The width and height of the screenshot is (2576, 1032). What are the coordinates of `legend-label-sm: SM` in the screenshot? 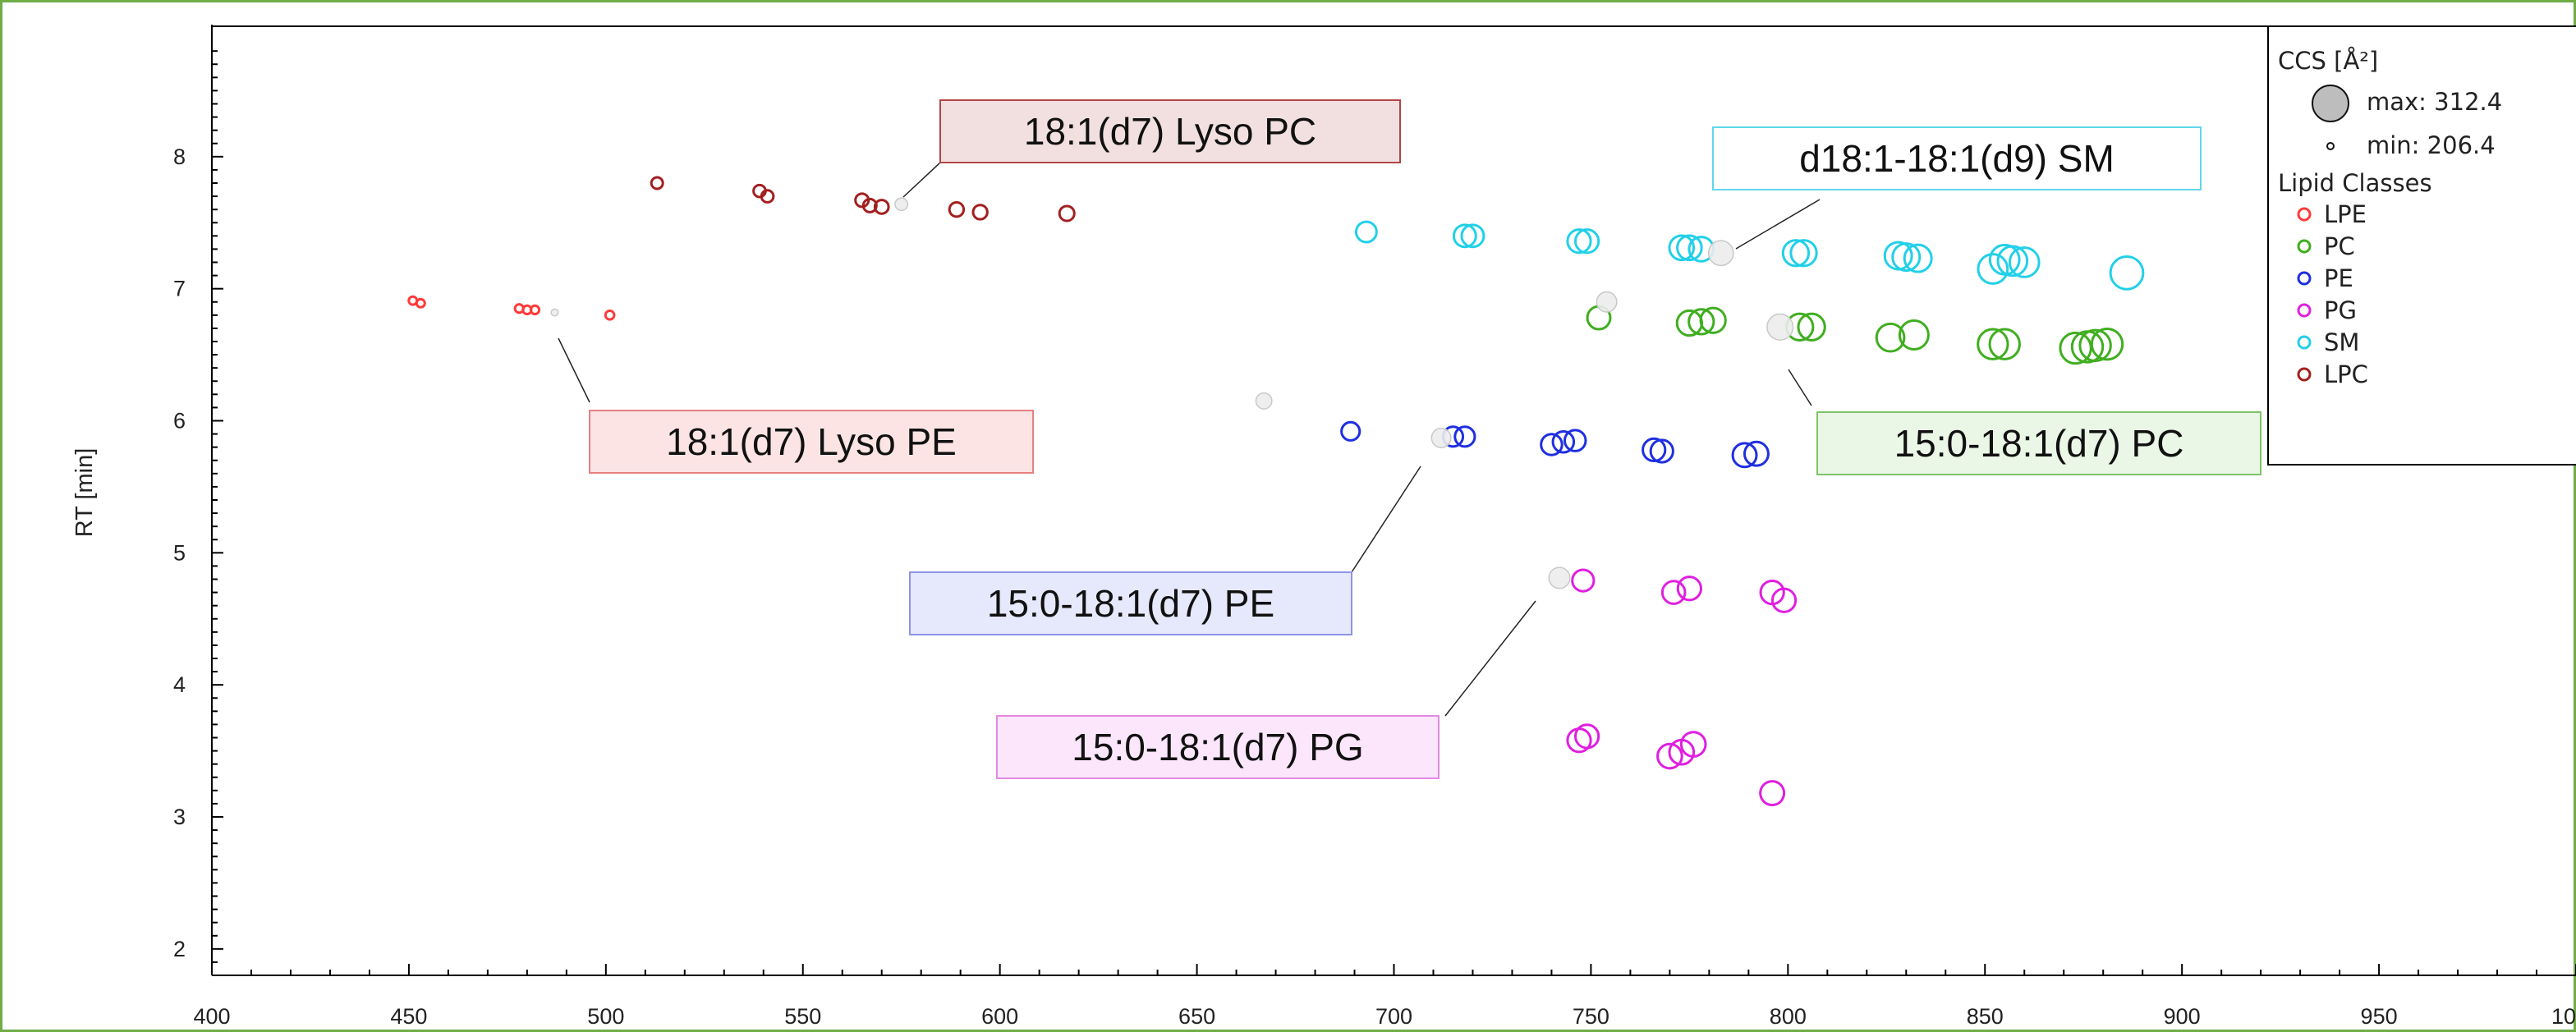 It's located at (2341, 342).